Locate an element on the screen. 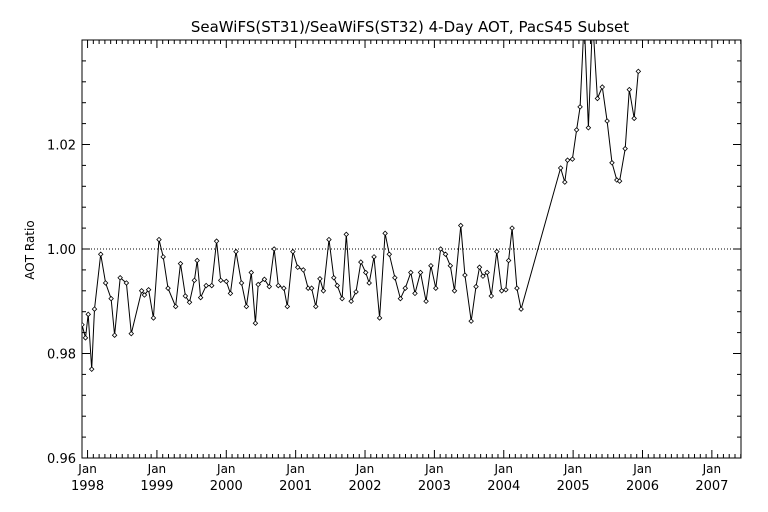 This screenshot has width=768, height=512. x-tick-year-label: 2001 is located at coordinates (295, 486).